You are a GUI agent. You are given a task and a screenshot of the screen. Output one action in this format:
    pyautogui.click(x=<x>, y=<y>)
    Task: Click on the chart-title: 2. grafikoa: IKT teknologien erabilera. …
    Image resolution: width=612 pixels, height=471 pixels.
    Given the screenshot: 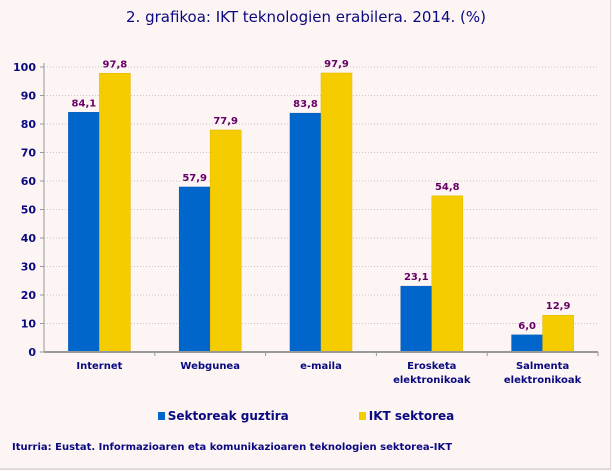 What is the action you would take?
    pyautogui.click(x=306, y=17)
    